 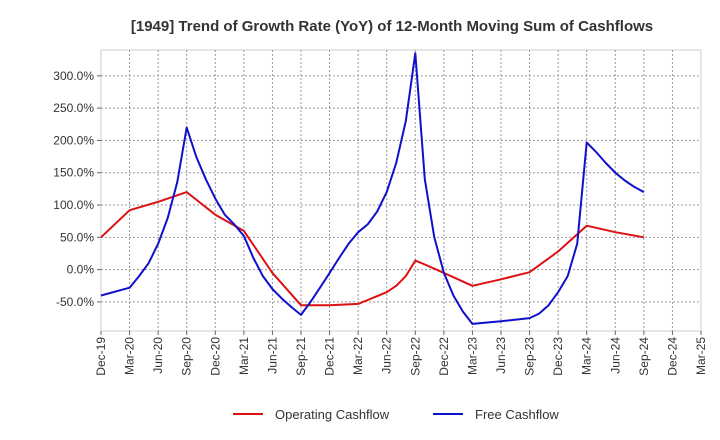 I want to click on x-tick-label: Jun-23, so click(x=501, y=355).